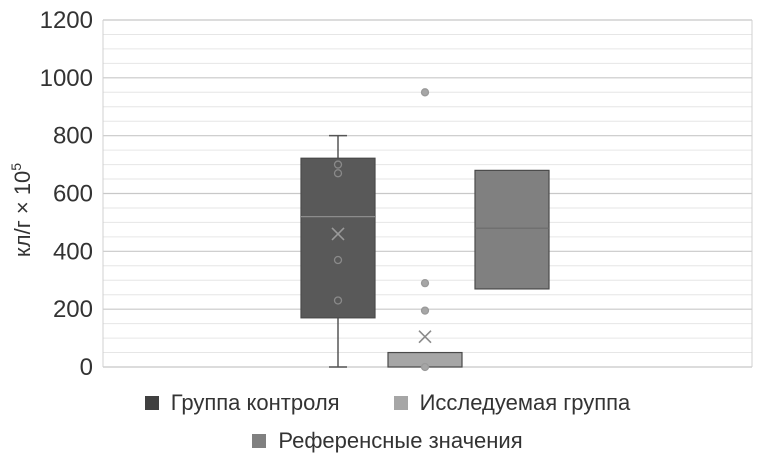 Image resolution: width=775 pixels, height=461 pixels. I want to click on y-tick-label: 0, so click(86, 367).